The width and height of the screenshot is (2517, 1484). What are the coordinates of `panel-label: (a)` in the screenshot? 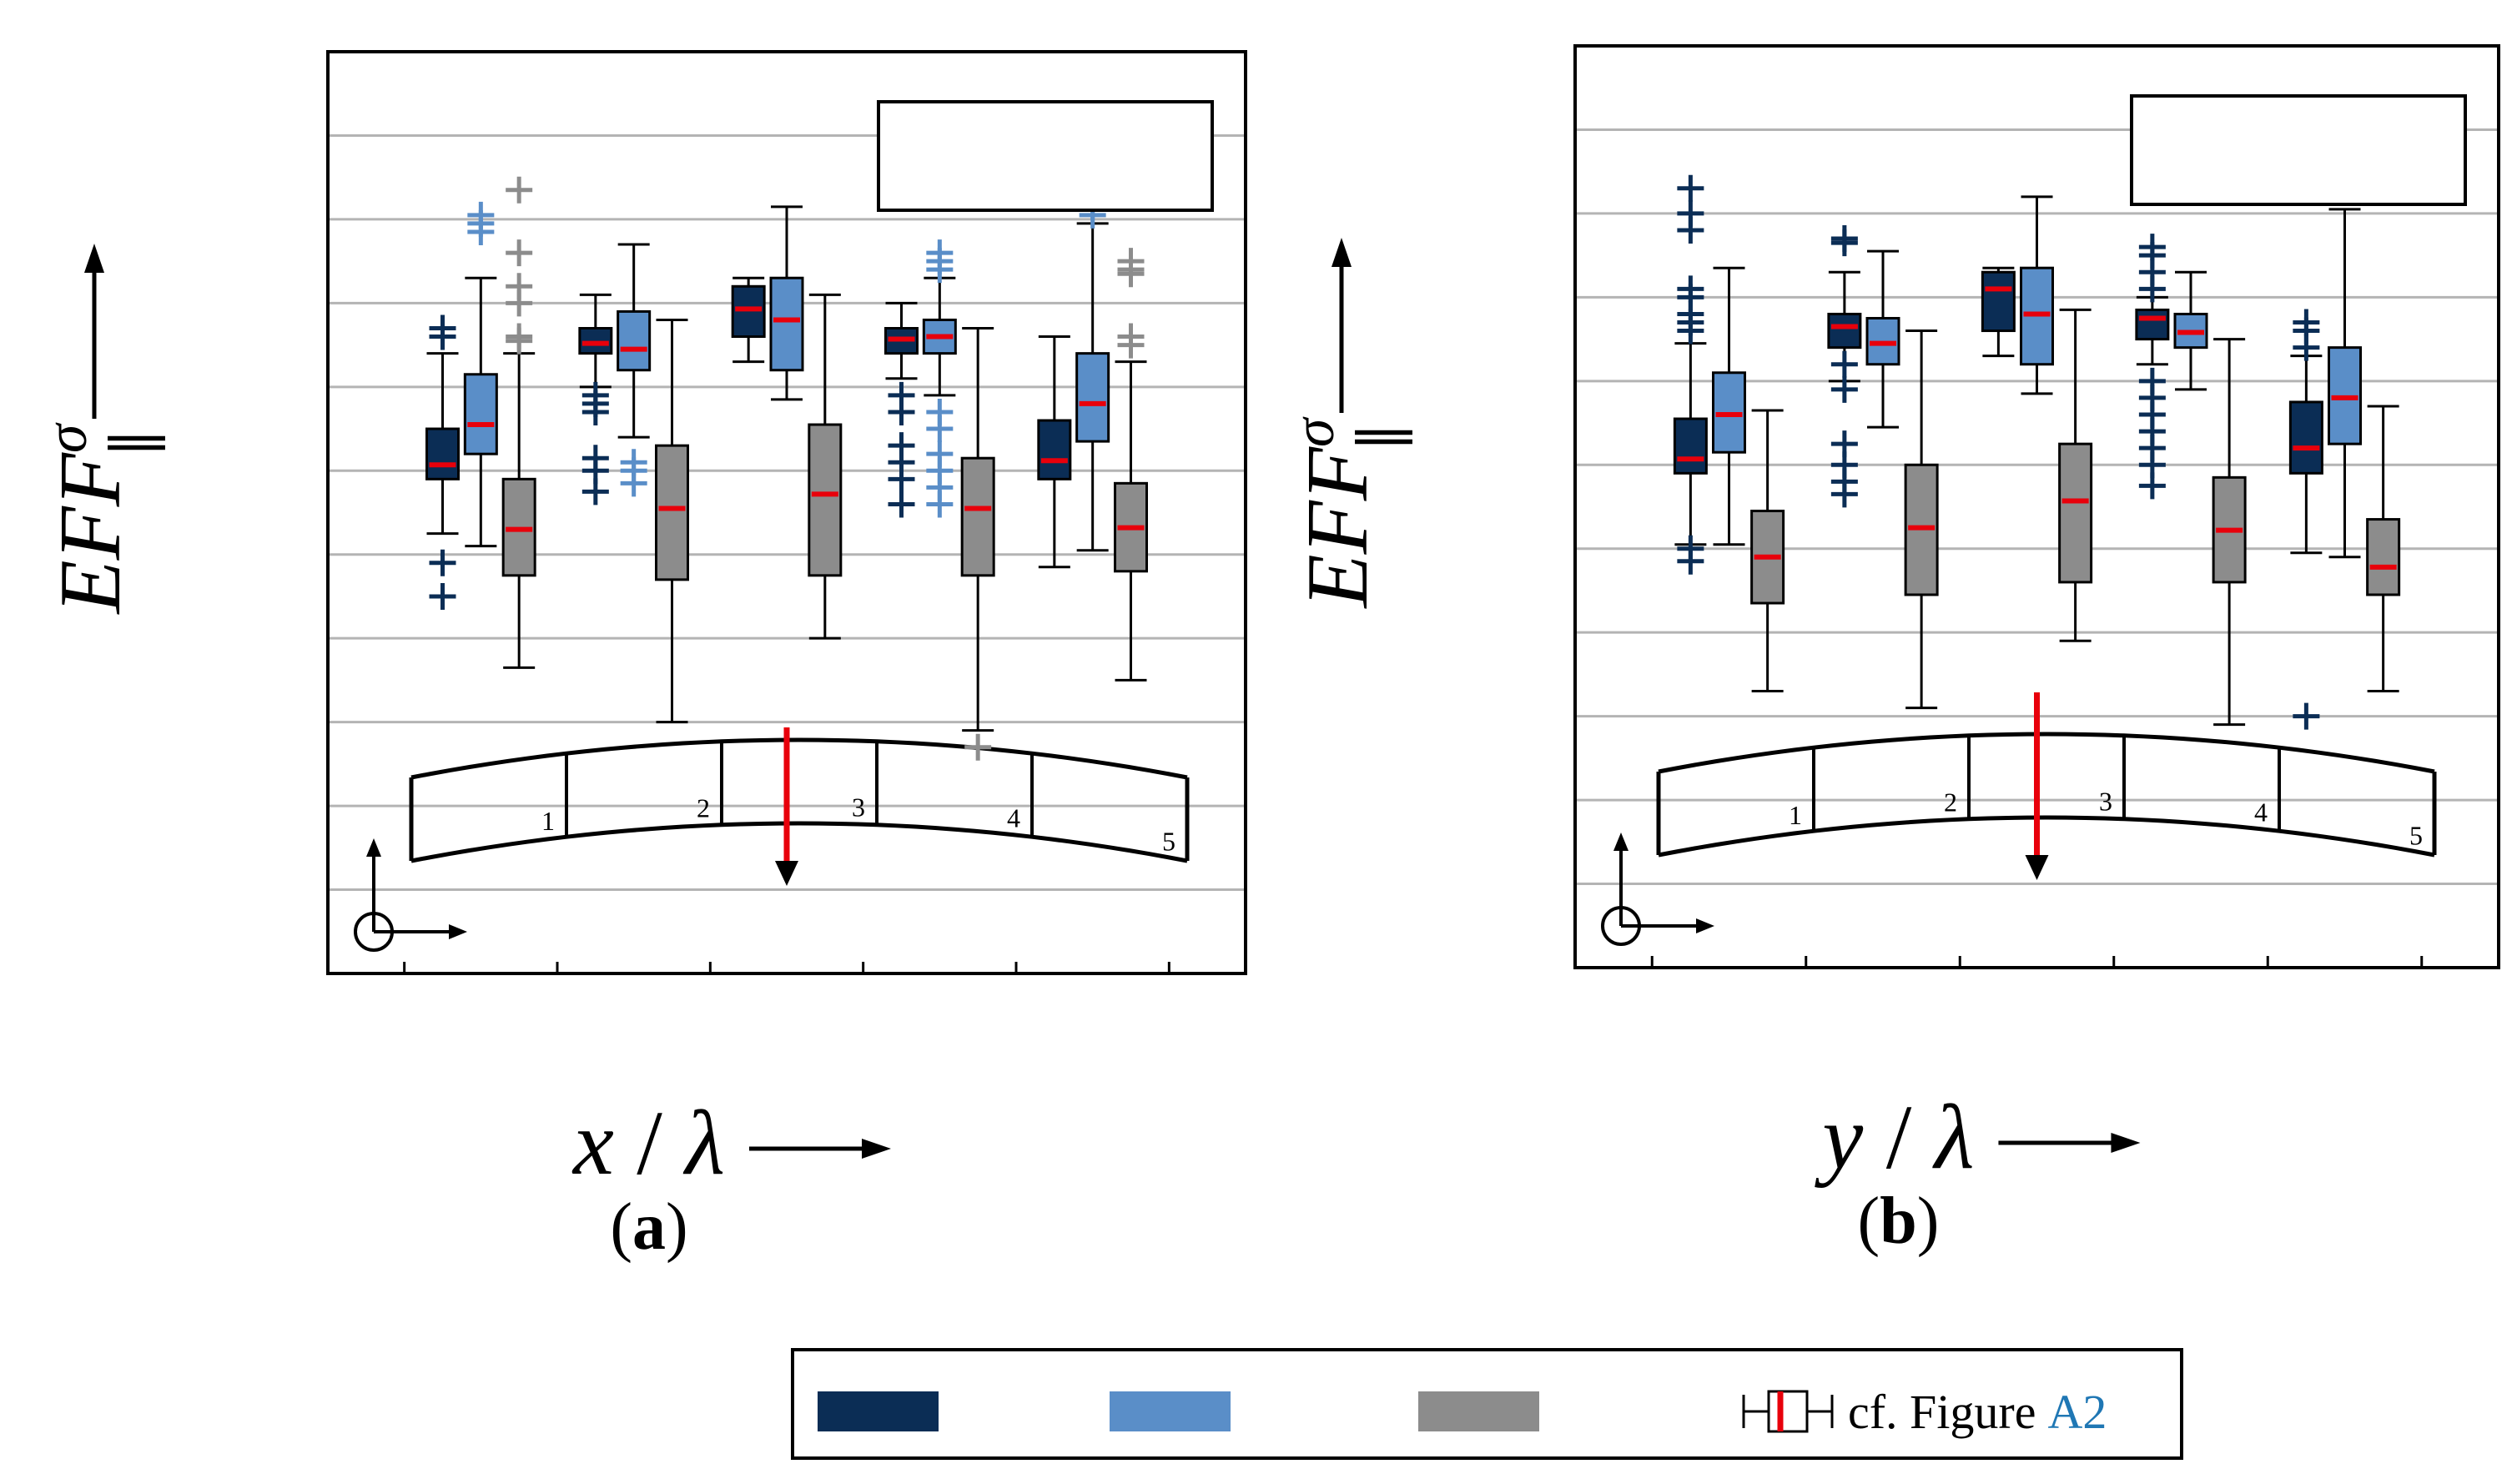 It's located at (648, 1227).